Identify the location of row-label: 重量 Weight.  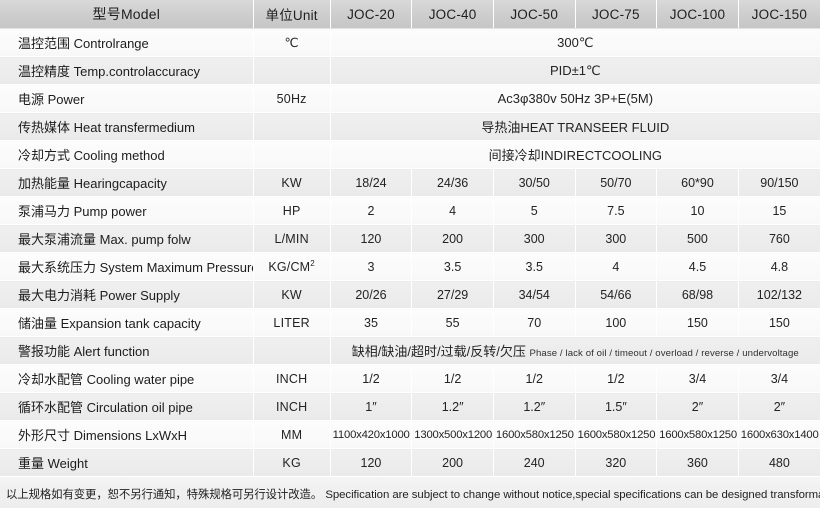
(127, 462).